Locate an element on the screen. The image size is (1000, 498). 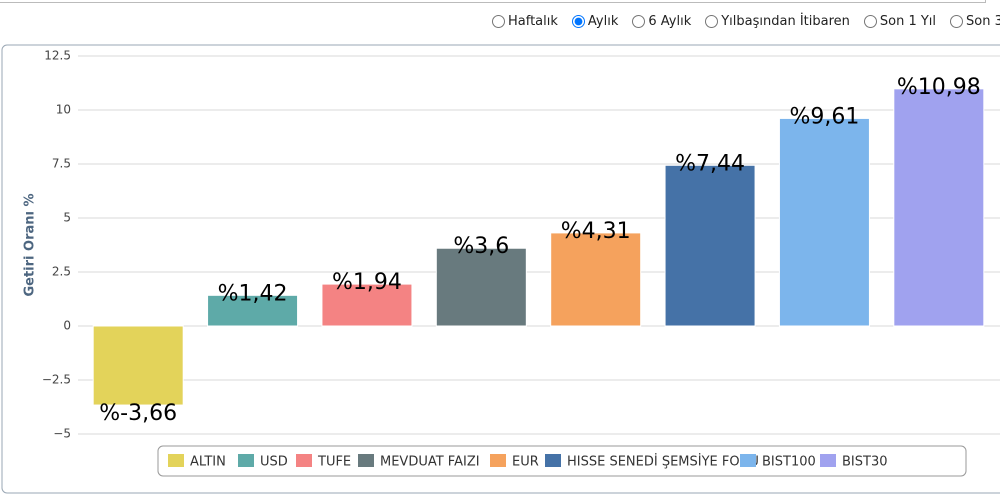
period-option: Son 3 Yıl is located at coordinates (975, 21).